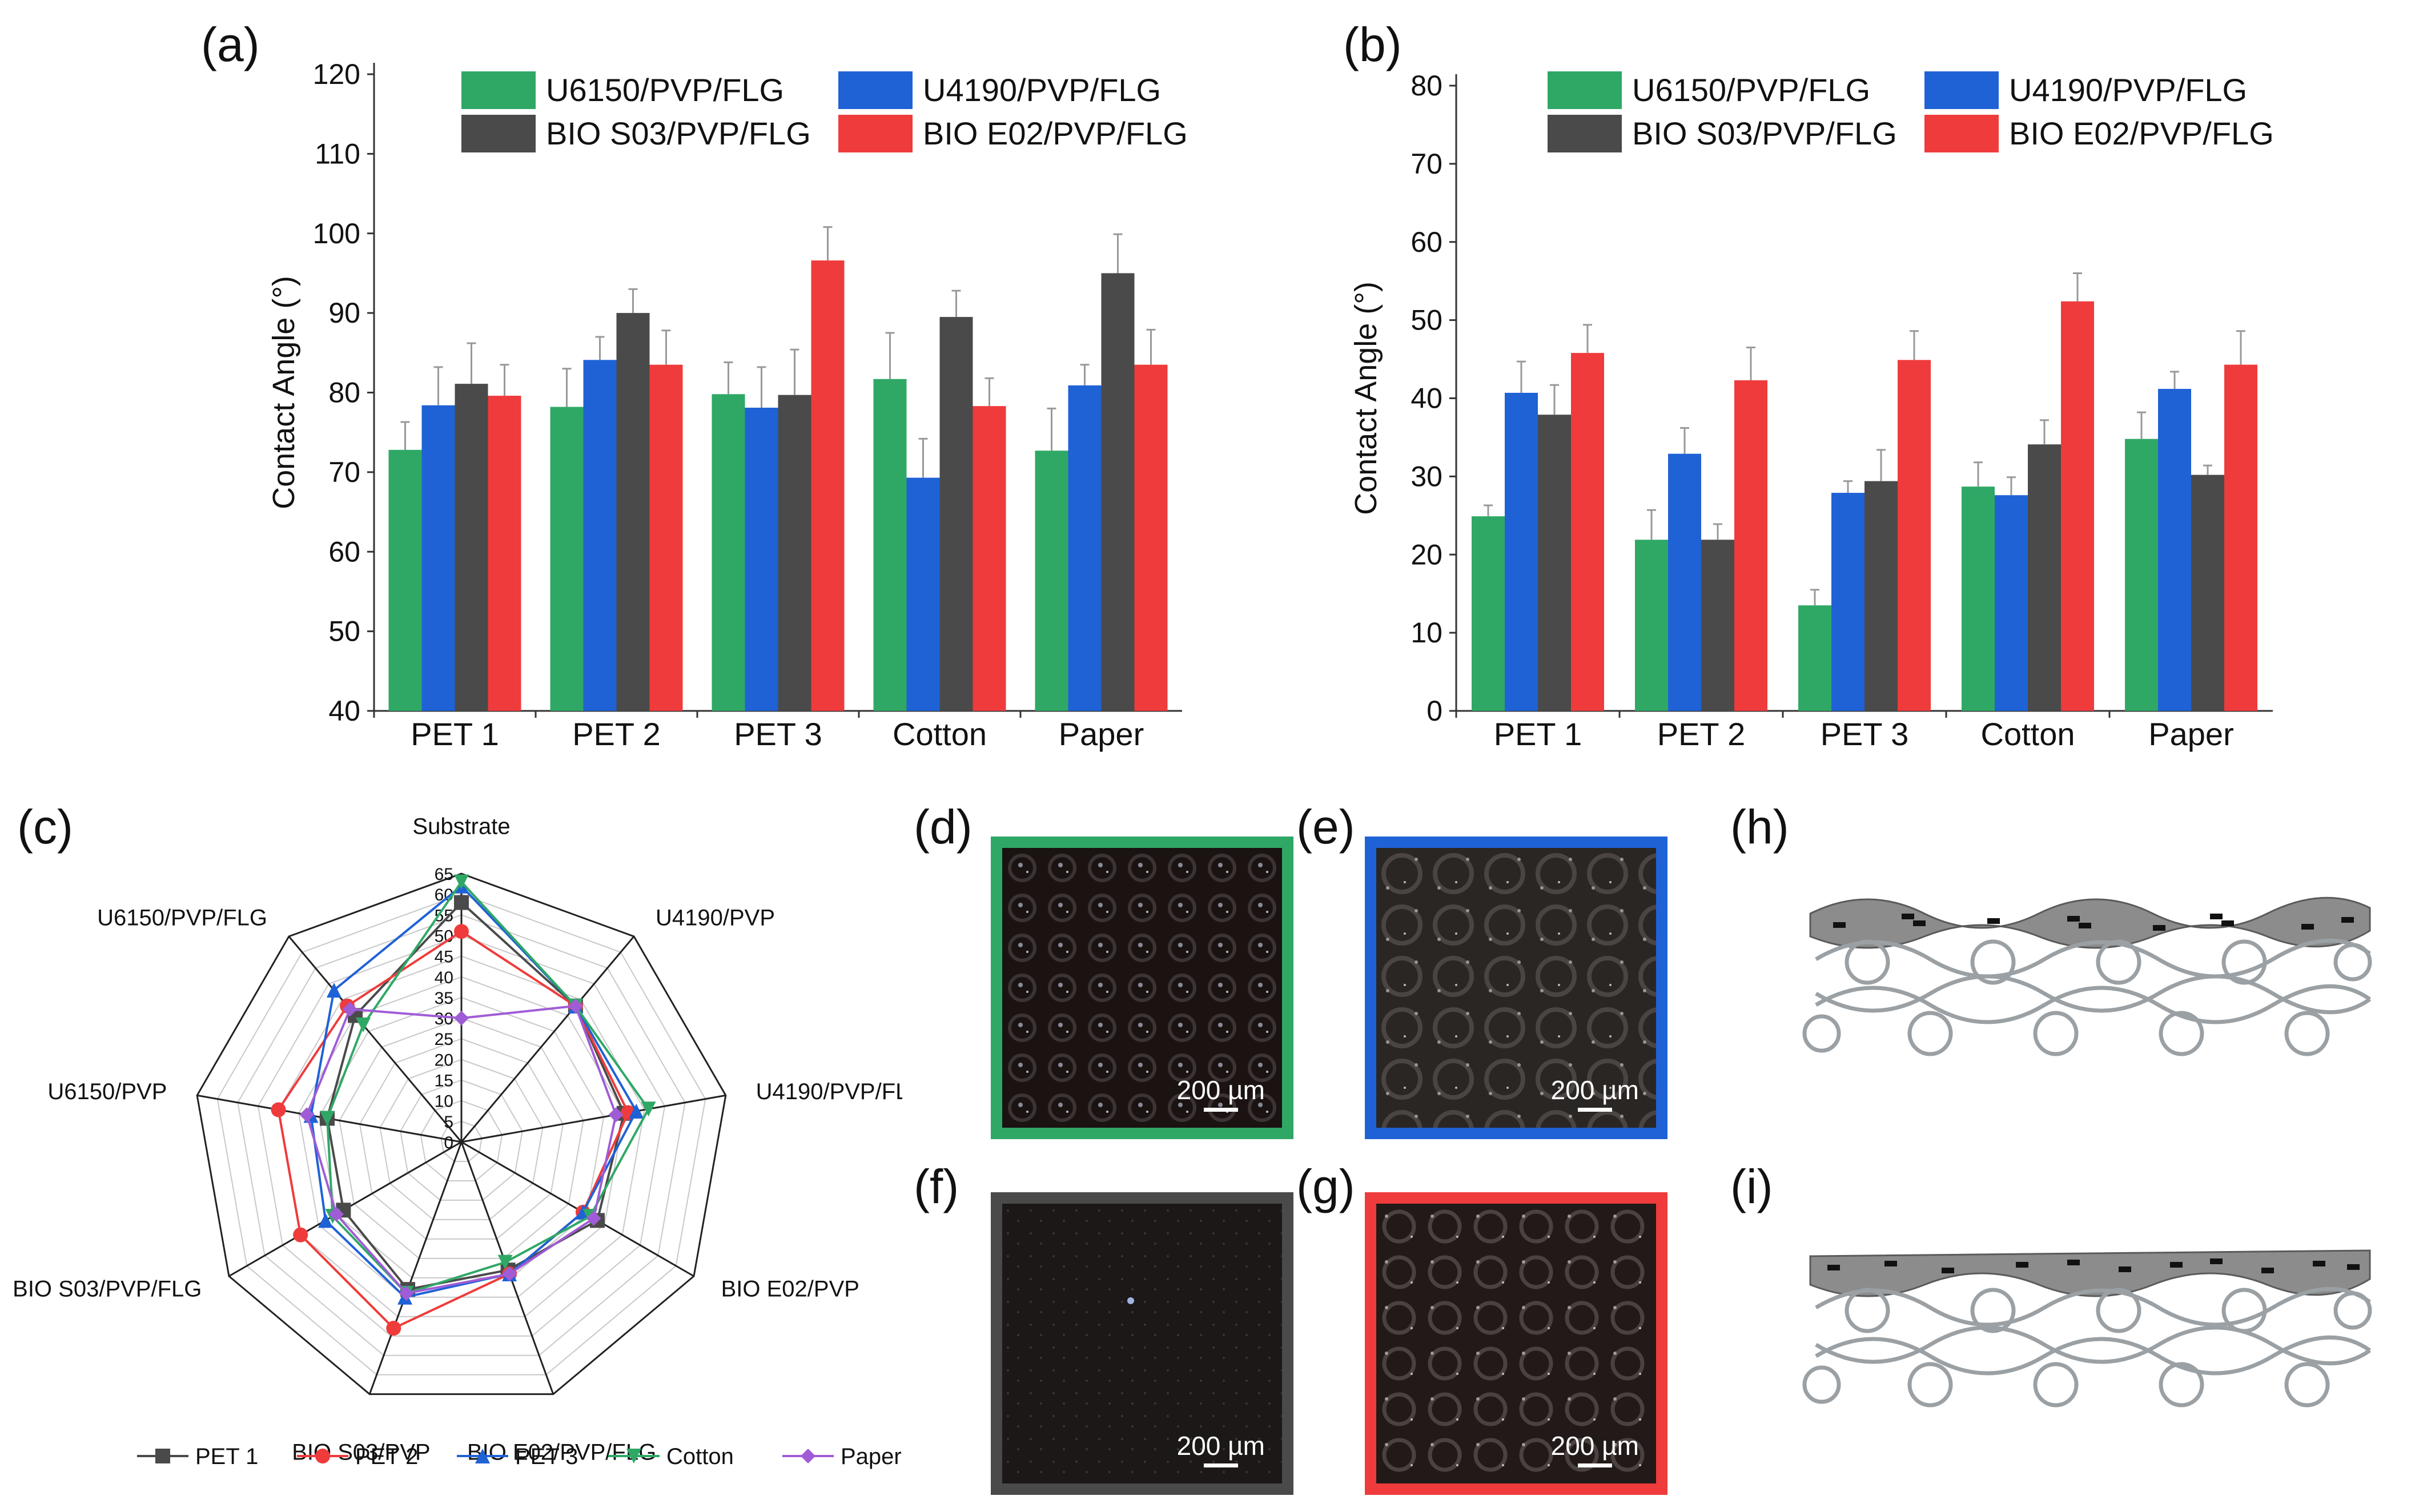  What do you see at coordinates (700, 1457) in the screenshot?
I see `legend-label: Cotton` at bounding box center [700, 1457].